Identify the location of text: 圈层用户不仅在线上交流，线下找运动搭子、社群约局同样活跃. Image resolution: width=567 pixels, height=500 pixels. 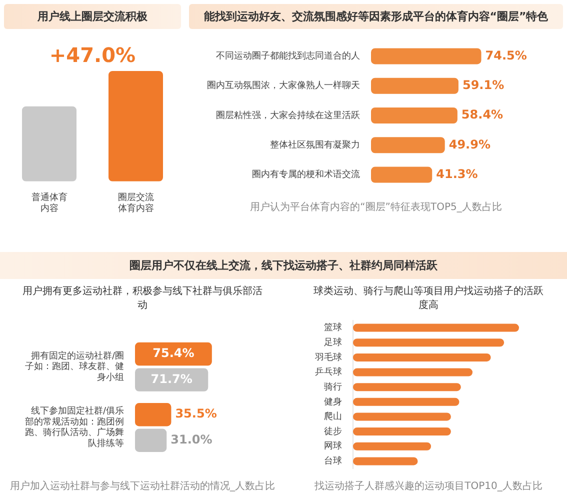
(283, 265).